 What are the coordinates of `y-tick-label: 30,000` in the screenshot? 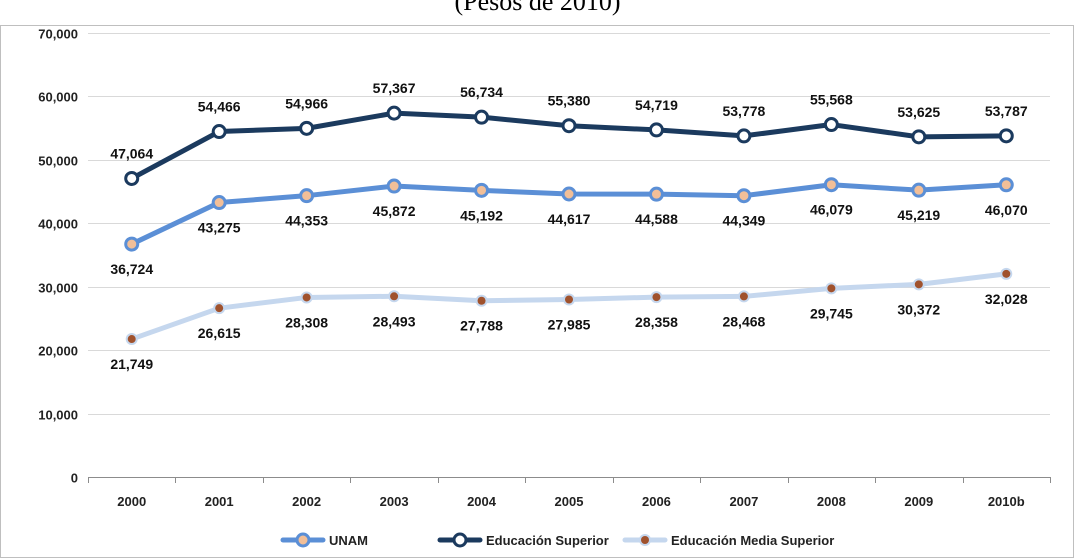 It's located at (58, 288).